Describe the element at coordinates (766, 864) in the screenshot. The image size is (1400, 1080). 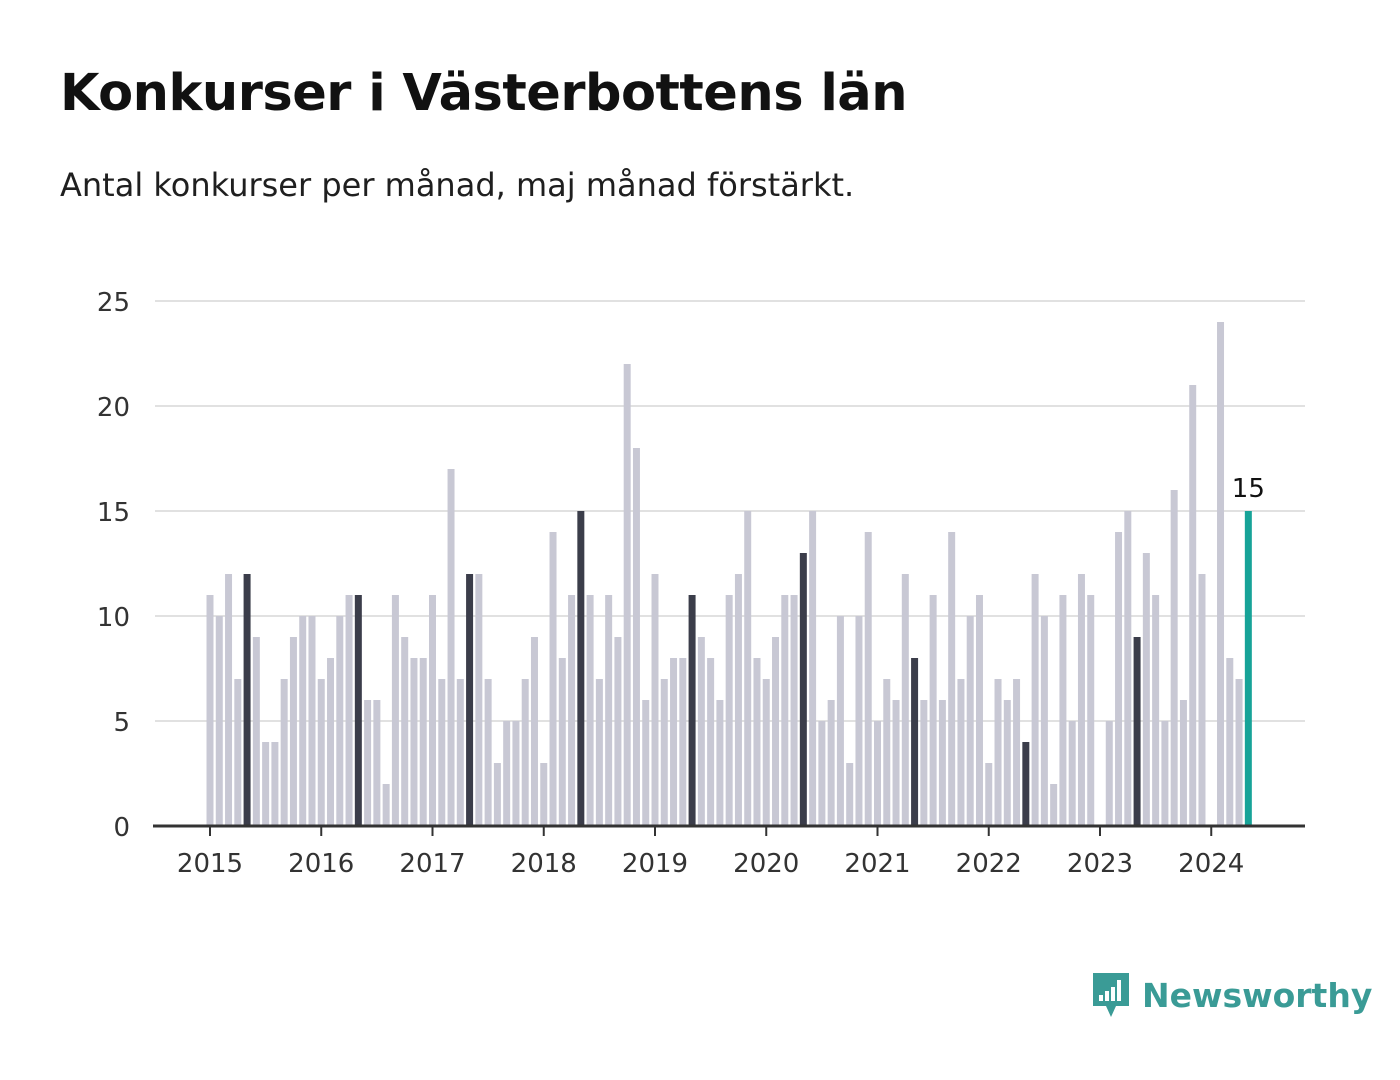
I see `x-tick-label: 2020` at that location.